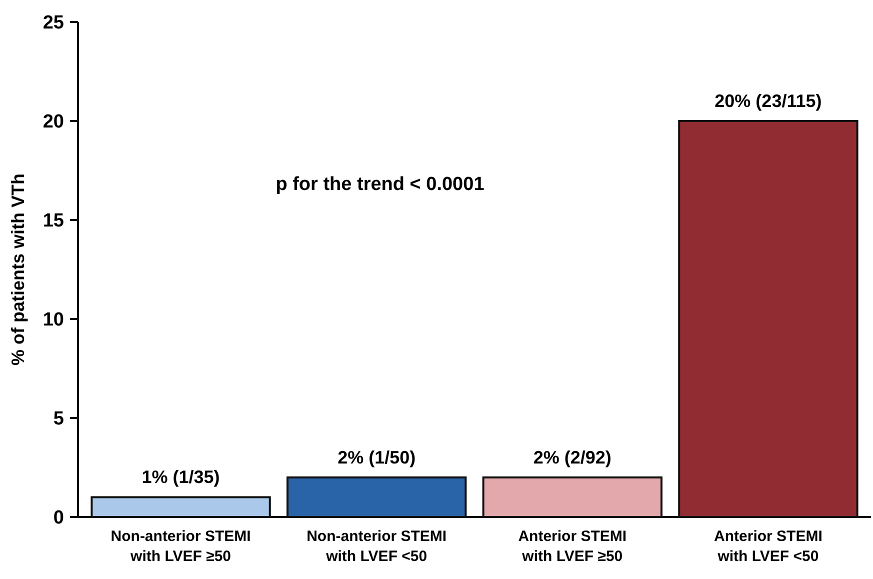 This screenshot has height=579, width=873. Describe the element at coordinates (377, 457) in the screenshot. I see `data-label: 2% (1/50)` at that location.